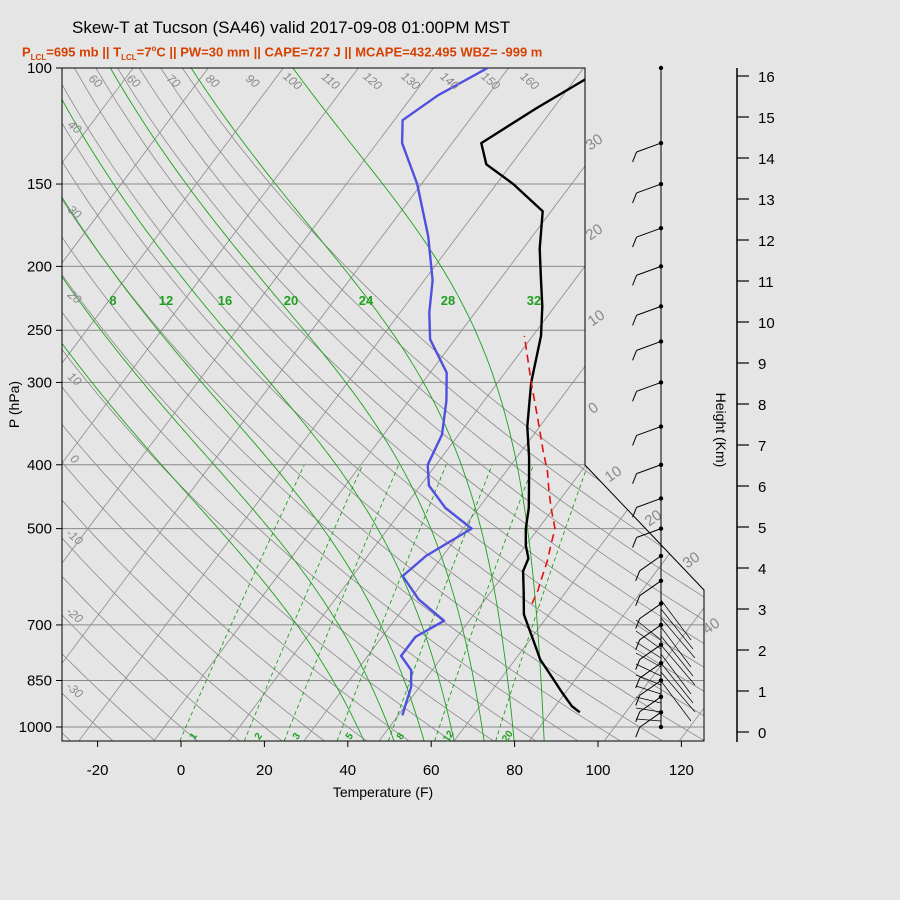 This screenshot has height=900, width=900. What do you see at coordinates (331, 80) in the screenshot?
I see `dry-adiabat-label: 110` at bounding box center [331, 80].